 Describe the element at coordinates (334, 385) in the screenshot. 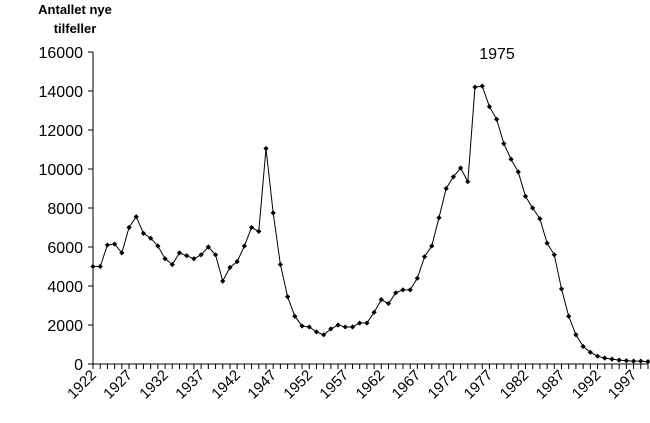

I see `x-tick-label: 1957` at that location.